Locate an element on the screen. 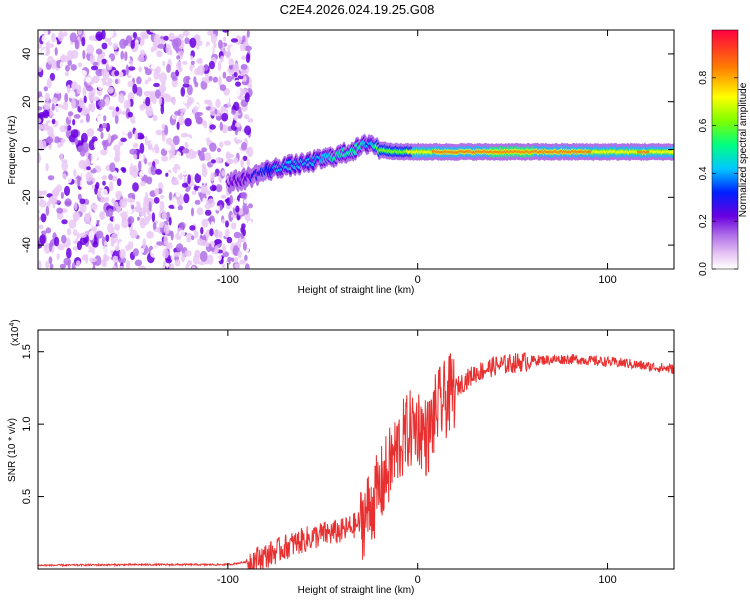 This screenshot has height=600, width=750. noise-speckle is located at coordinates (146, 149).